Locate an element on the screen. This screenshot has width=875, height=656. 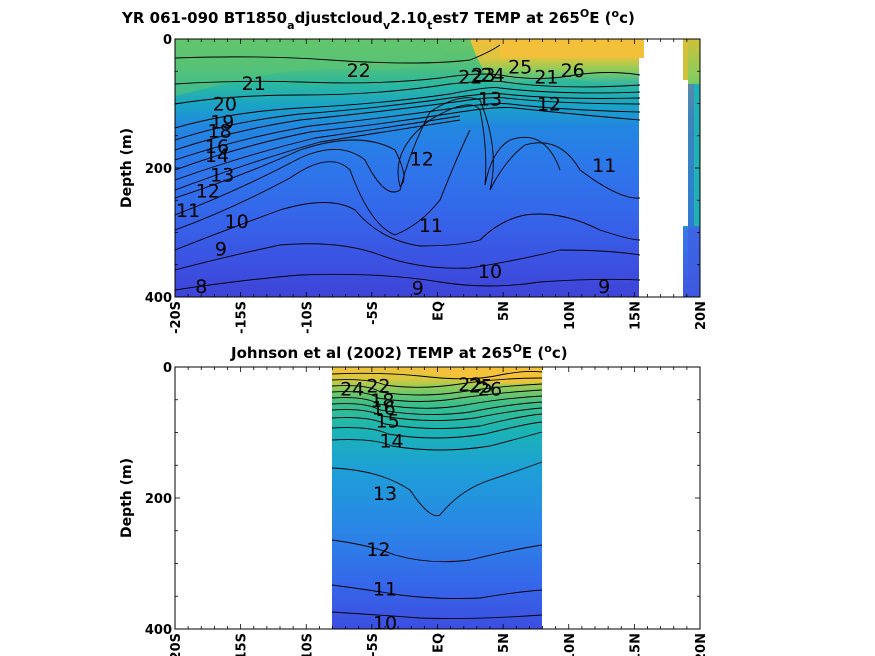
bottom-contour-label: 25 is located at coordinates (481, 386).